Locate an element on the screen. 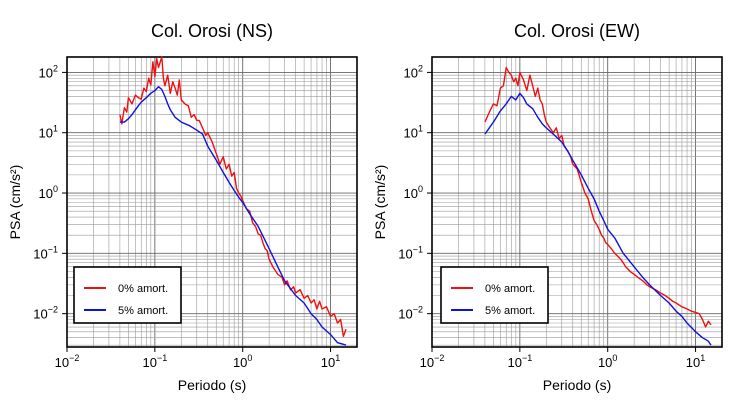 This screenshot has width=730, height=400. chart-title: Col. Orosi (EW) is located at coordinates (577, 31).